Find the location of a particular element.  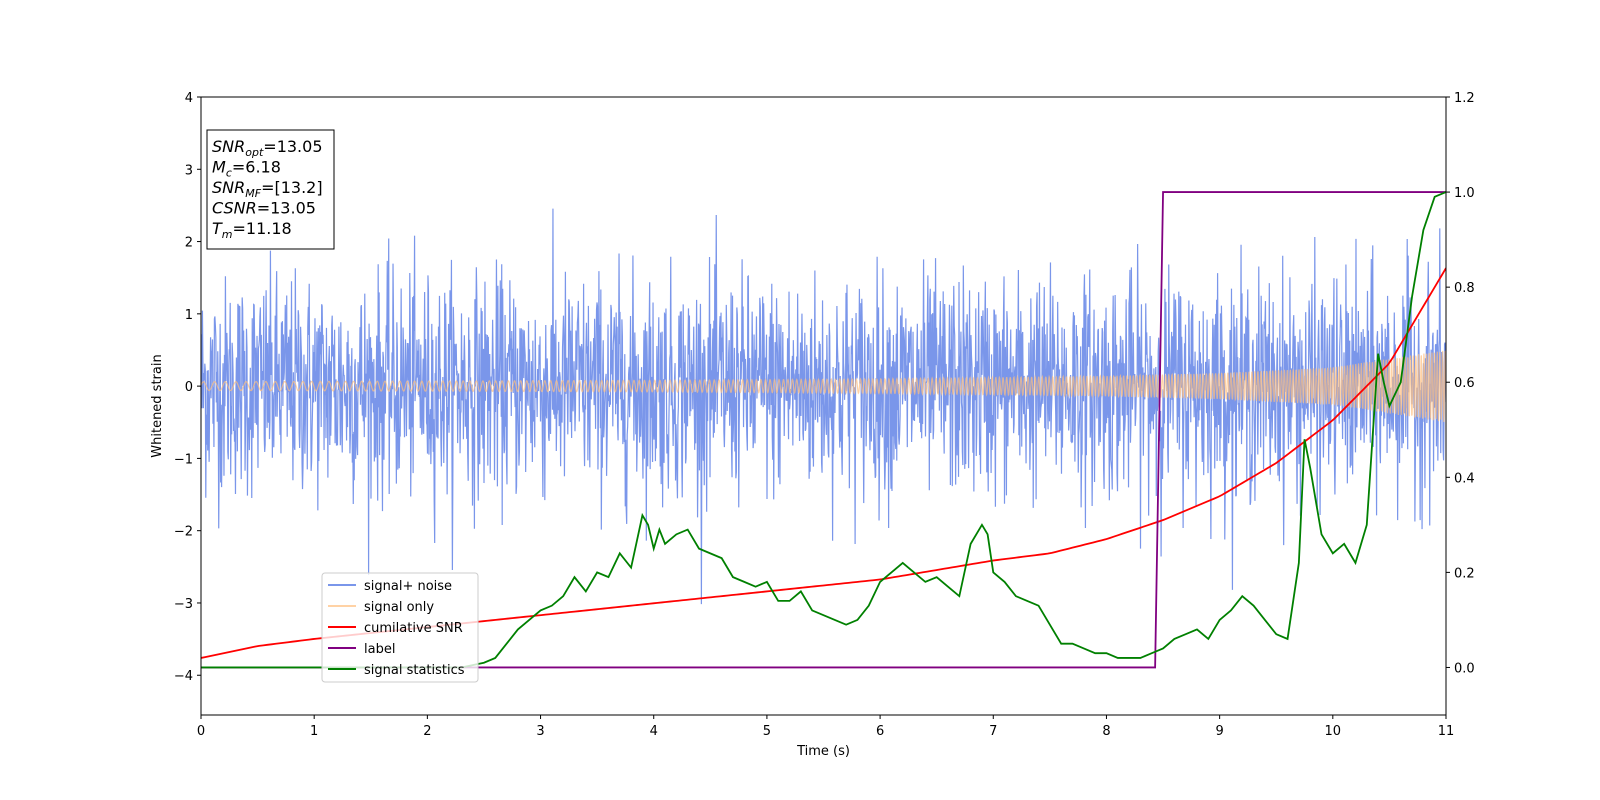

y-tick-label: −1 is located at coordinates (183, 459).